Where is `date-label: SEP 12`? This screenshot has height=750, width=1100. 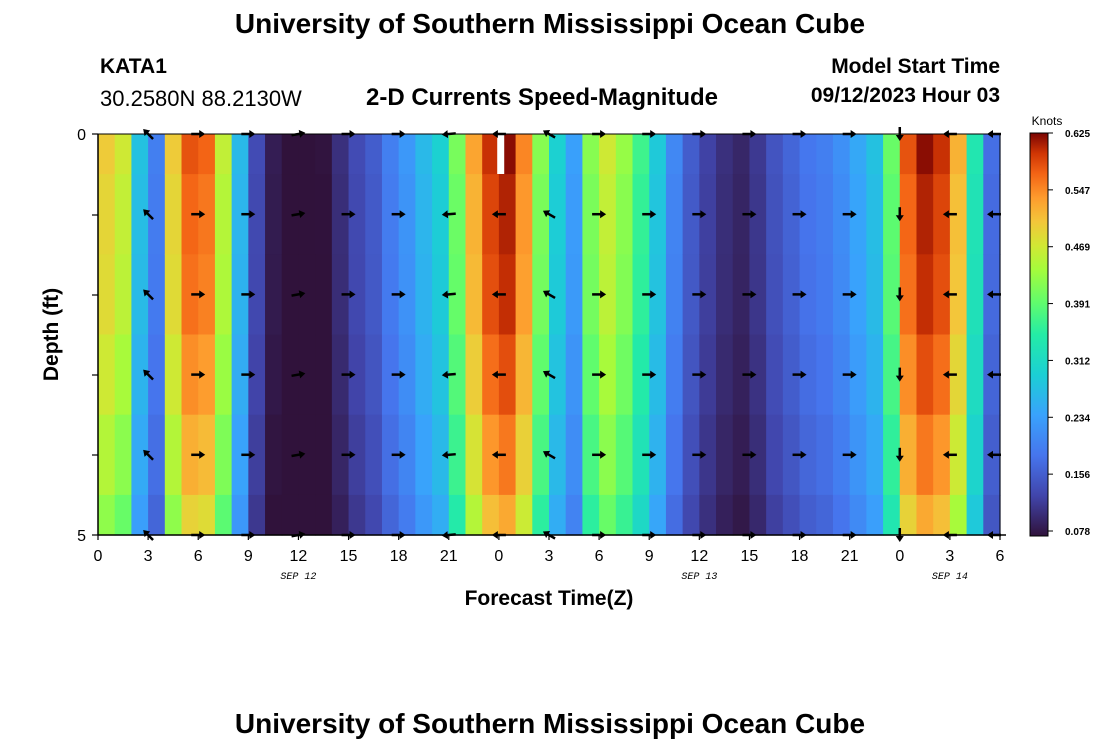 date-label: SEP 12 is located at coordinates (298, 577).